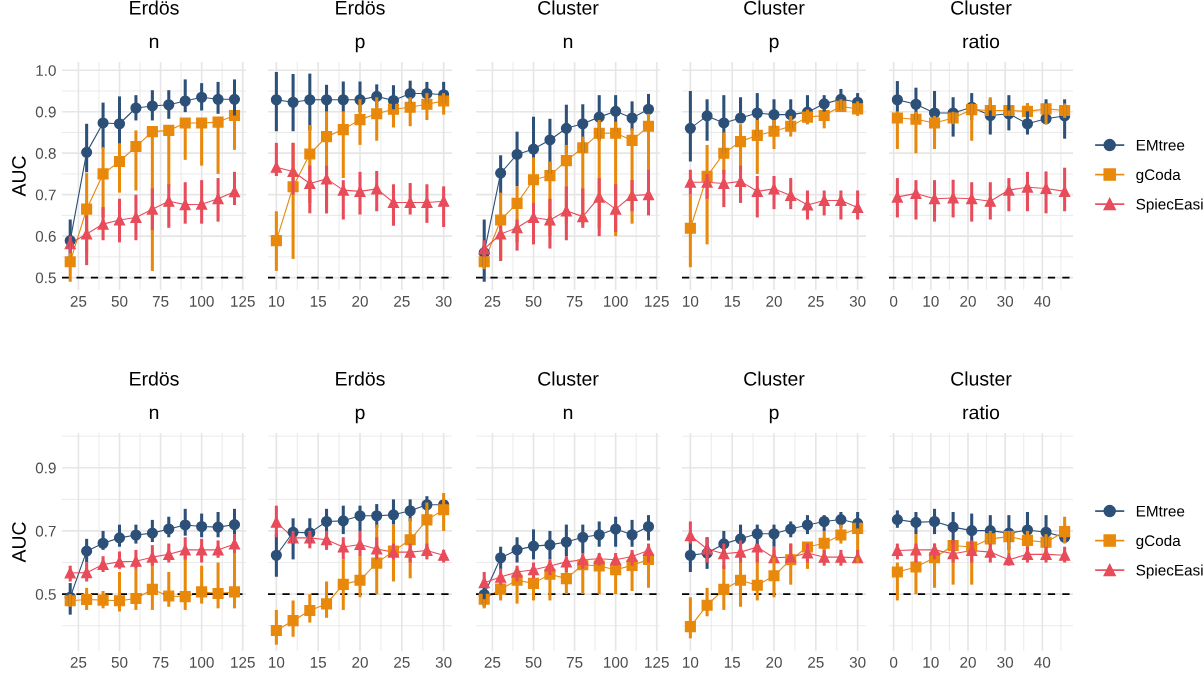 The height and width of the screenshot is (686, 1204). What do you see at coordinates (45, 236) in the screenshot?
I see `y-tick-label: 0.6` at bounding box center [45, 236].